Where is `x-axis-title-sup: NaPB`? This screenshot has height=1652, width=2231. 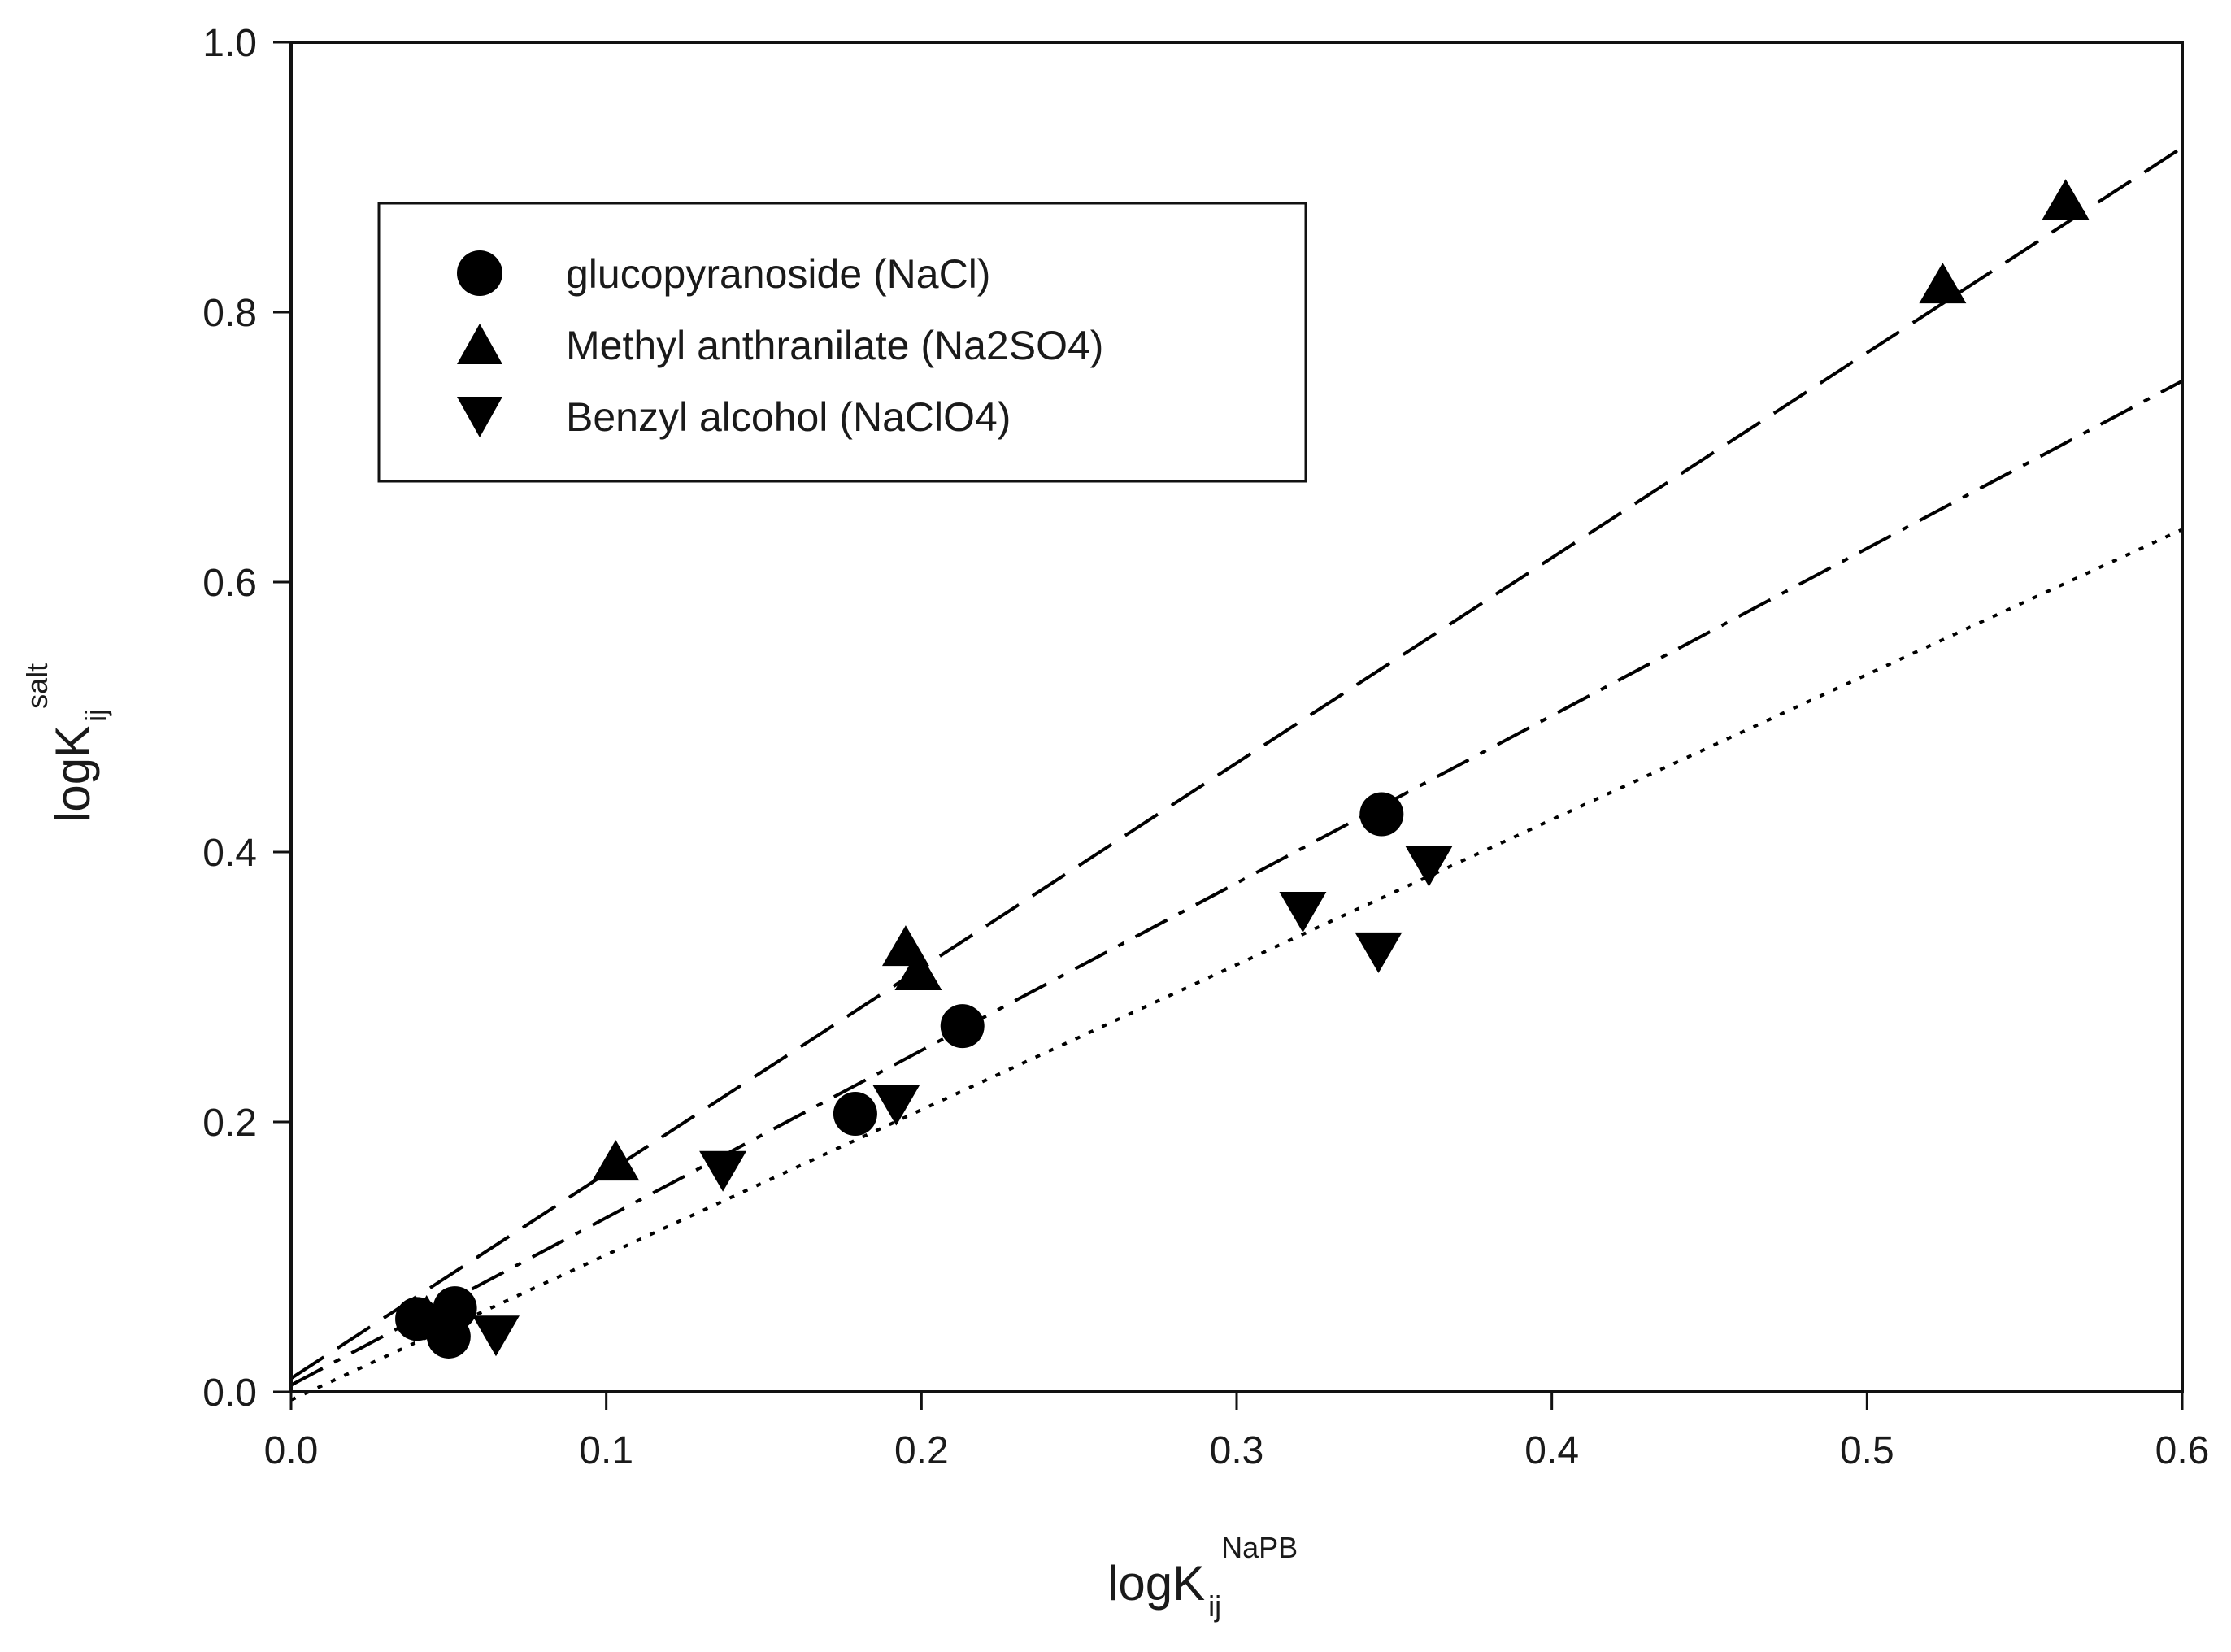 x-axis-title-sup: NaPB is located at coordinates (1259, 1547).